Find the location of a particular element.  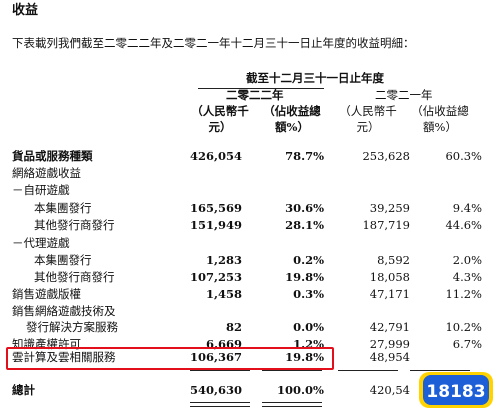

year-2022-underline is located at coordinates (261, 88).